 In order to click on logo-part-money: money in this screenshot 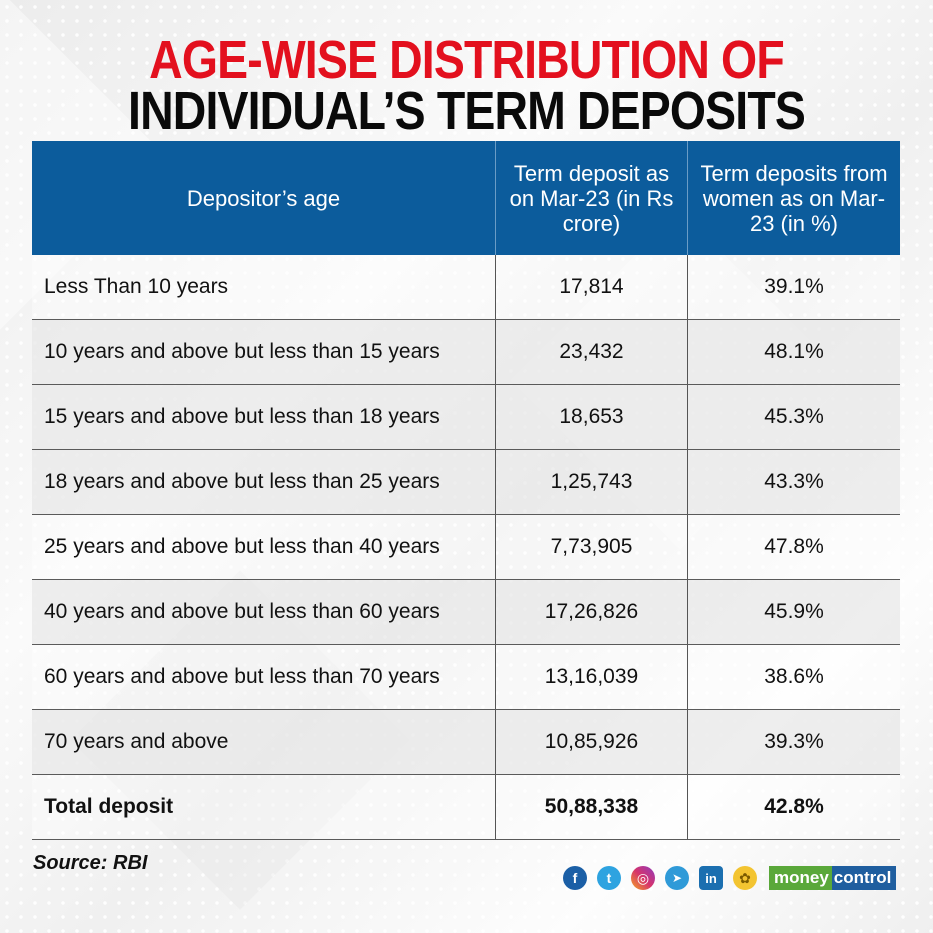, I will do `click(800, 878)`.